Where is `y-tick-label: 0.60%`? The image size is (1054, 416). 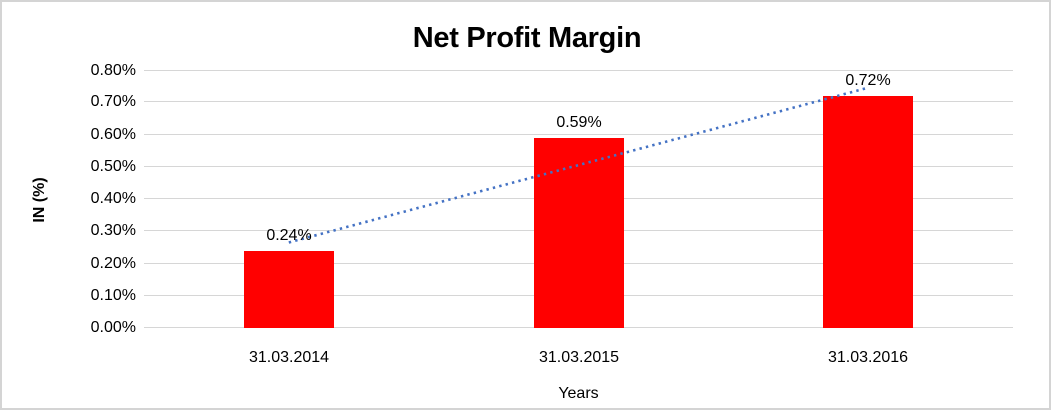
y-tick-label: 0.60% is located at coordinates (113, 134).